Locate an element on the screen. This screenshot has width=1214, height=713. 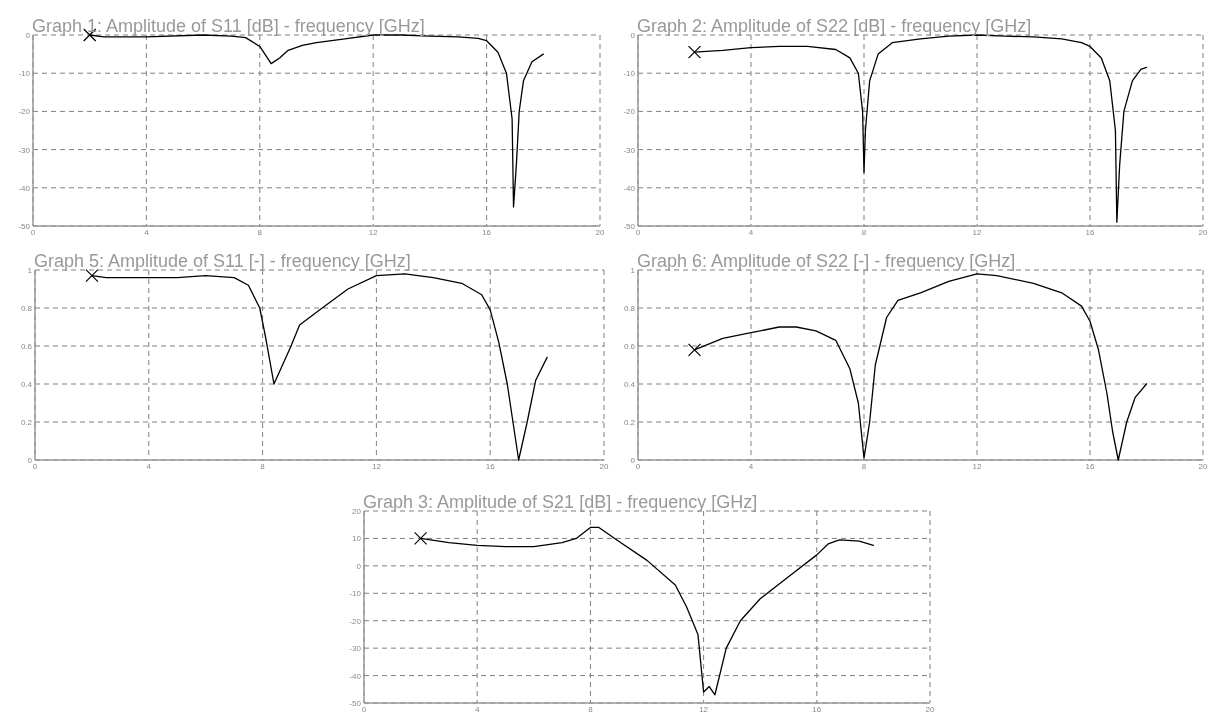
y-tick-label: 20 is located at coordinates (357, 511).